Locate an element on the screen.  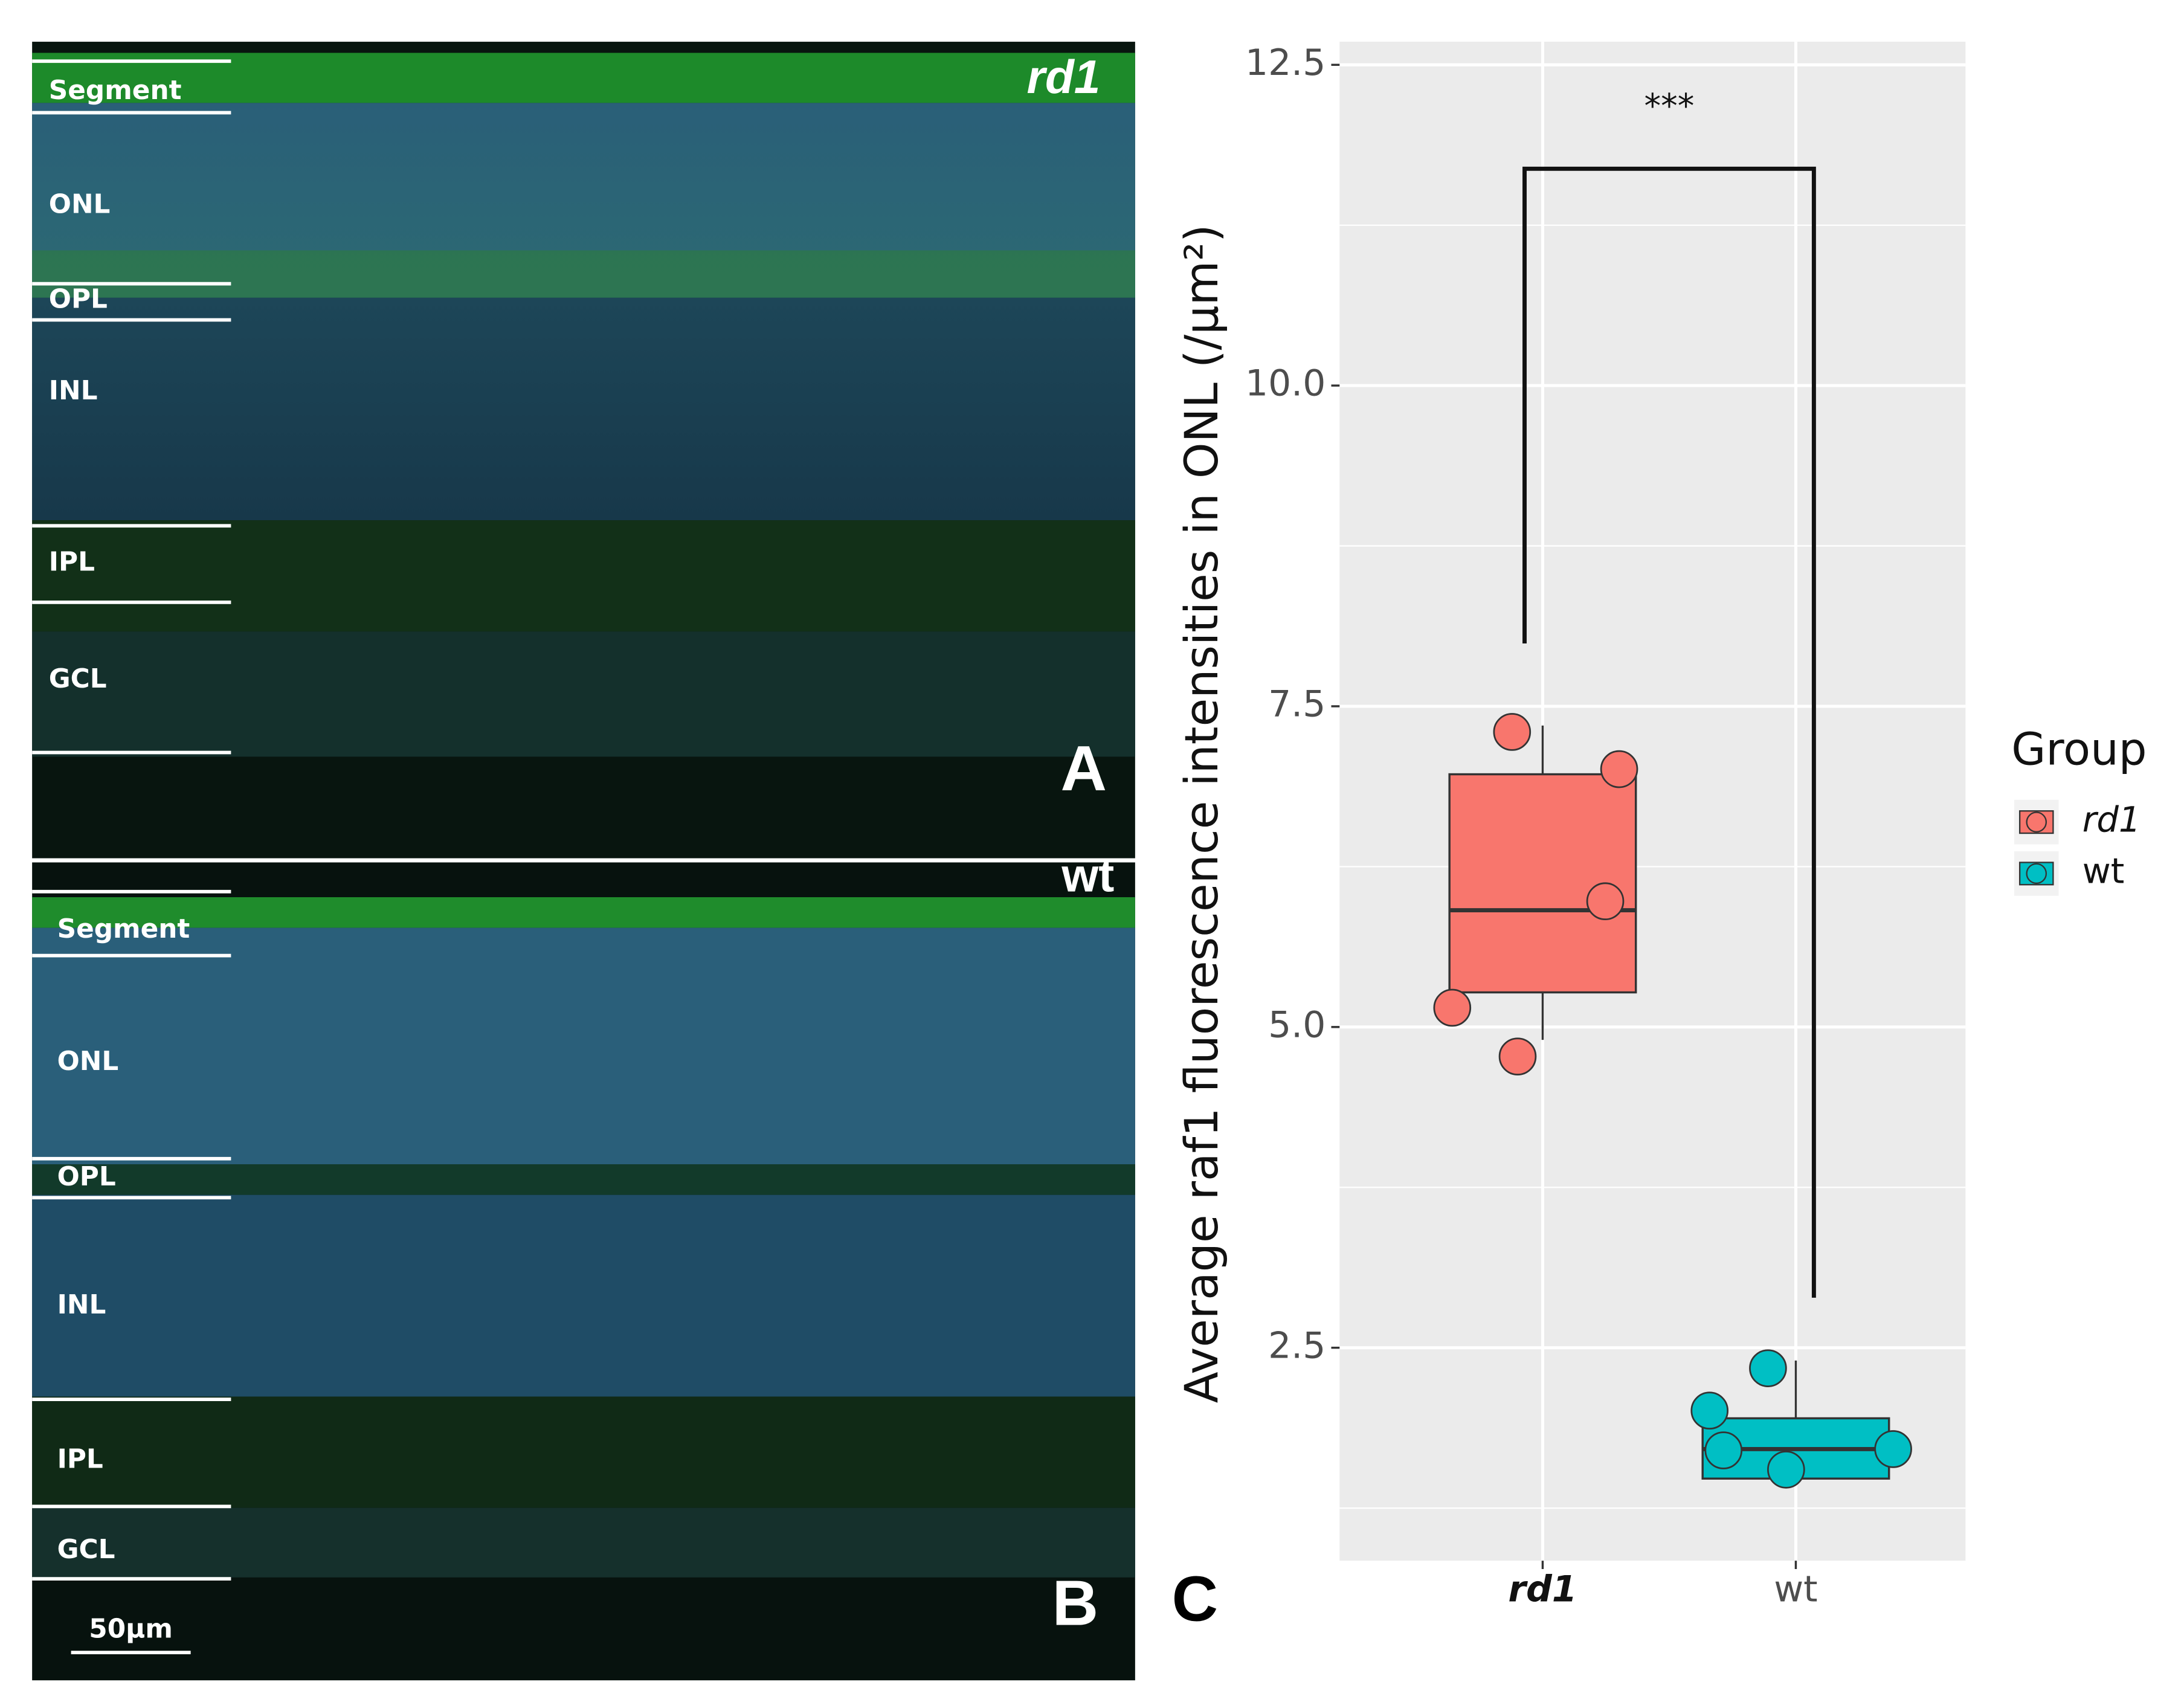
y-tick-label: 10.0 is located at coordinates (1285, 384).